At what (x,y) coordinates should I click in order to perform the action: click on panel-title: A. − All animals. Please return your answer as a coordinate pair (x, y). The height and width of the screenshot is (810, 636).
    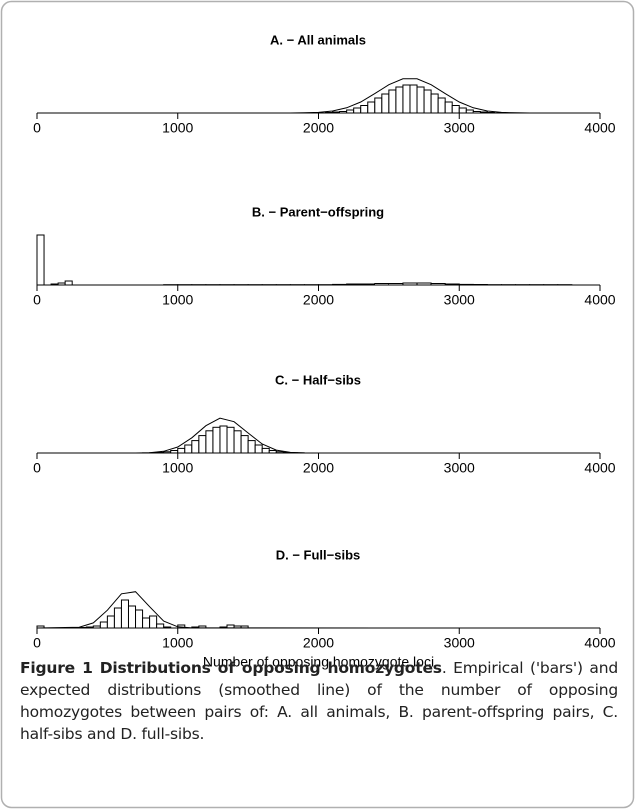
    Looking at the image, I should click on (318, 39).